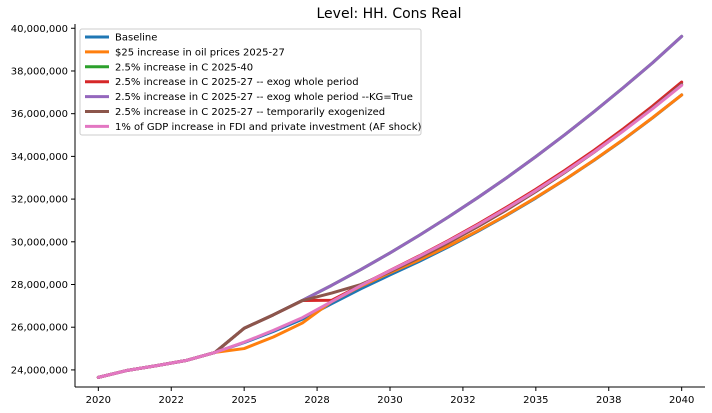 The image size is (712, 413). What do you see at coordinates (39, 157) in the screenshot?
I see `y-tick-label: 34,000,000` at bounding box center [39, 157].